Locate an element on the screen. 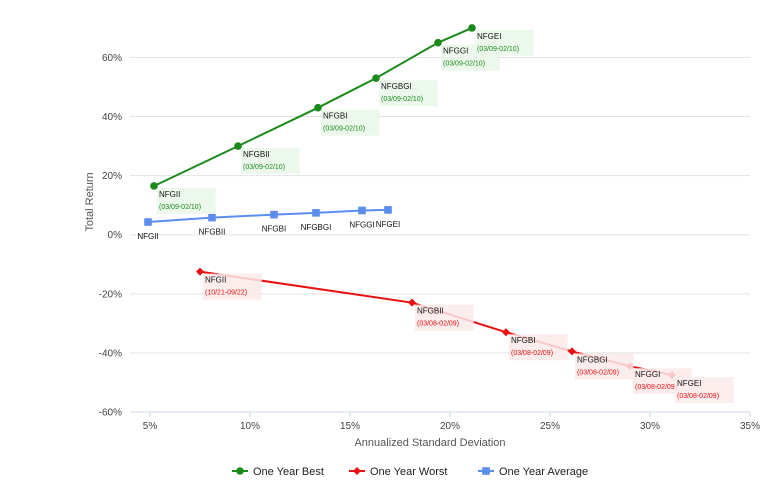 Image resolution: width=765 pixels, height=482 pixels. y-tick-label: 60% is located at coordinates (112, 58).